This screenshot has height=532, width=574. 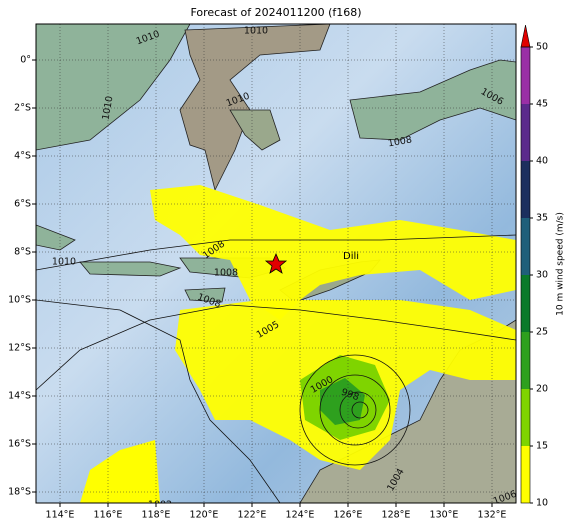 What do you see at coordinates (542, 161) in the screenshot?
I see `colorbar-tick-label: 40` at bounding box center [542, 161].